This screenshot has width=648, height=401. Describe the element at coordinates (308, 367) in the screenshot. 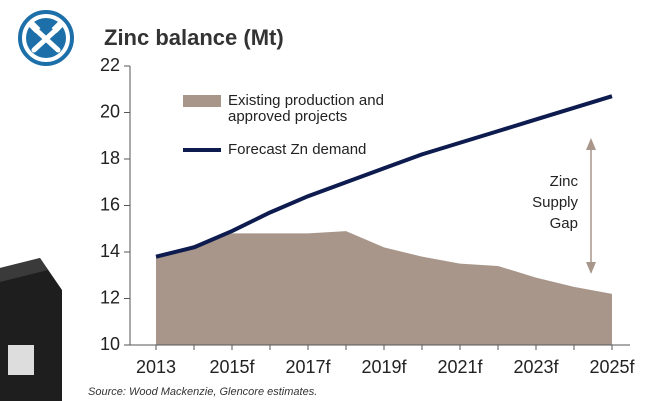

I see `x-tick-label: 2017f` at that location.